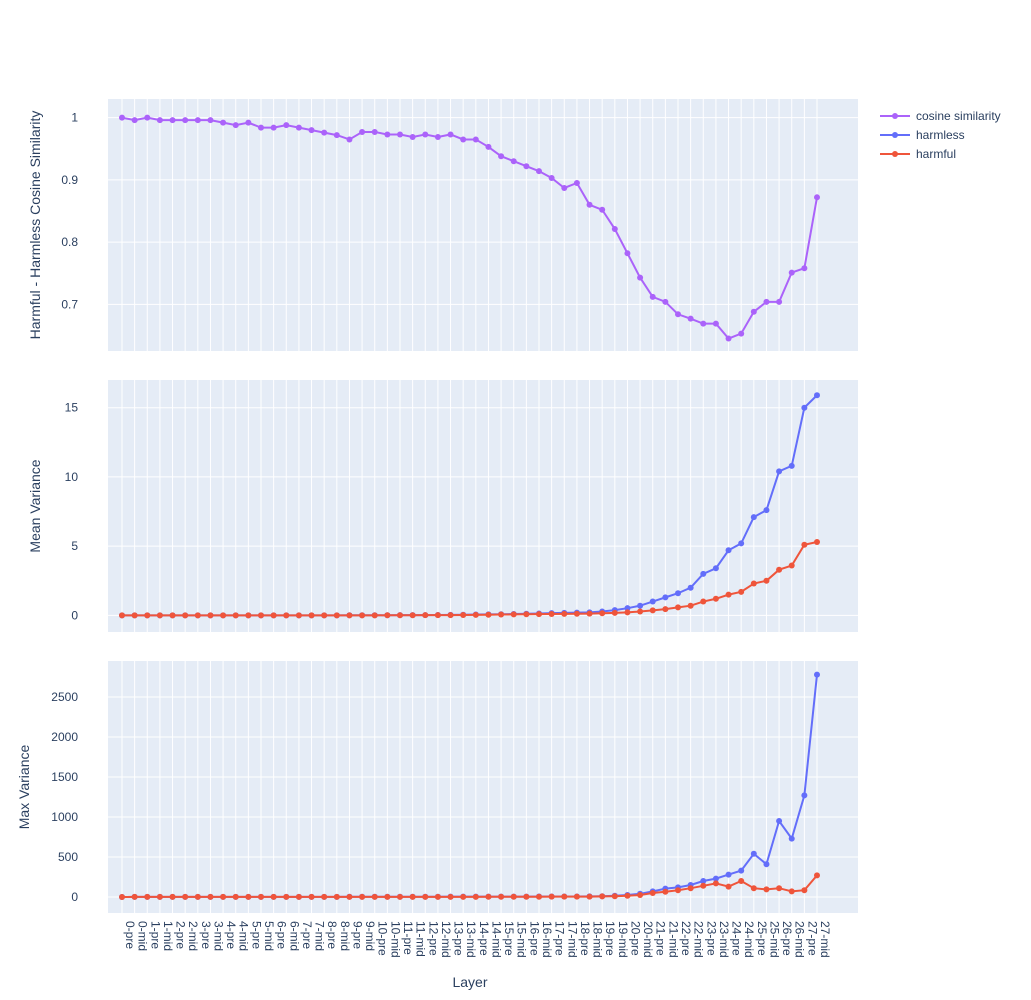 Image resolution: width=1031 pixels, height=1000 pixels. Describe the element at coordinates (922, 135) in the screenshot. I see `legend-item: harmless` at that location.